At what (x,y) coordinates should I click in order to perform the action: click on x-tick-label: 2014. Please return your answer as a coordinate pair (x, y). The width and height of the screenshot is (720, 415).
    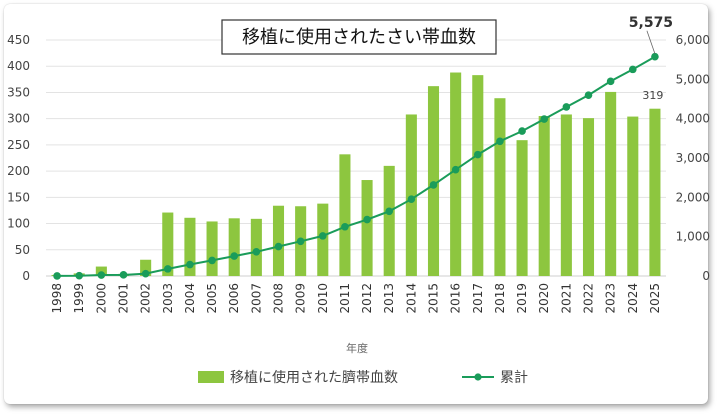
    Looking at the image, I should click on (411, 298).